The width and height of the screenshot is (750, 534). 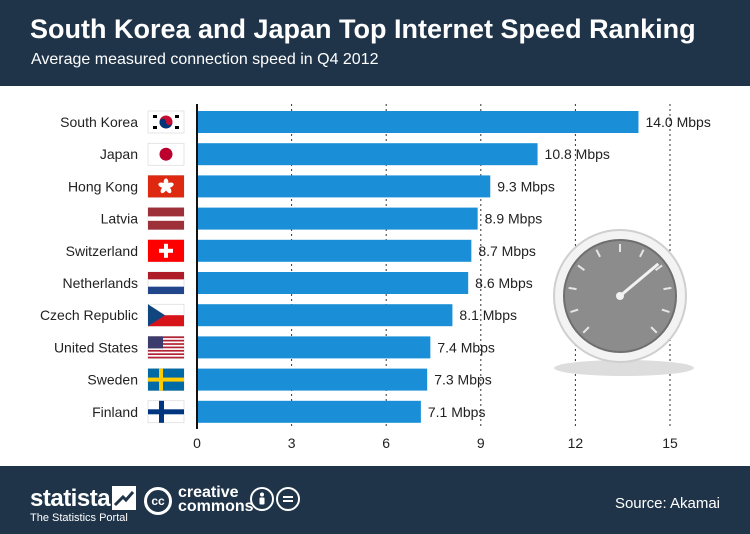 What do you see at coordinates (99, 122) in the screenshot?
I see `category-label: South Korea` at bounding box center [99, 122].